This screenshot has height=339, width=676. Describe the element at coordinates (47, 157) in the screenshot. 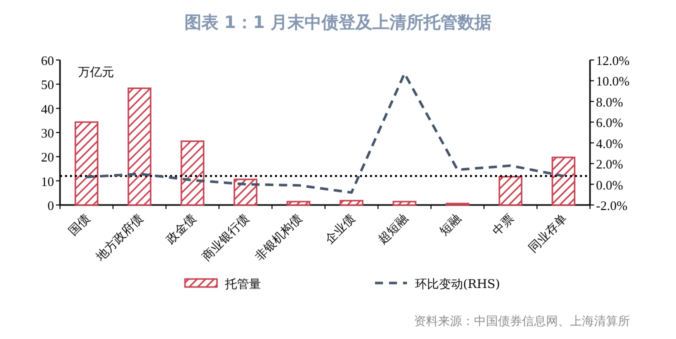

I see `y-tick-label: 20` at that location.